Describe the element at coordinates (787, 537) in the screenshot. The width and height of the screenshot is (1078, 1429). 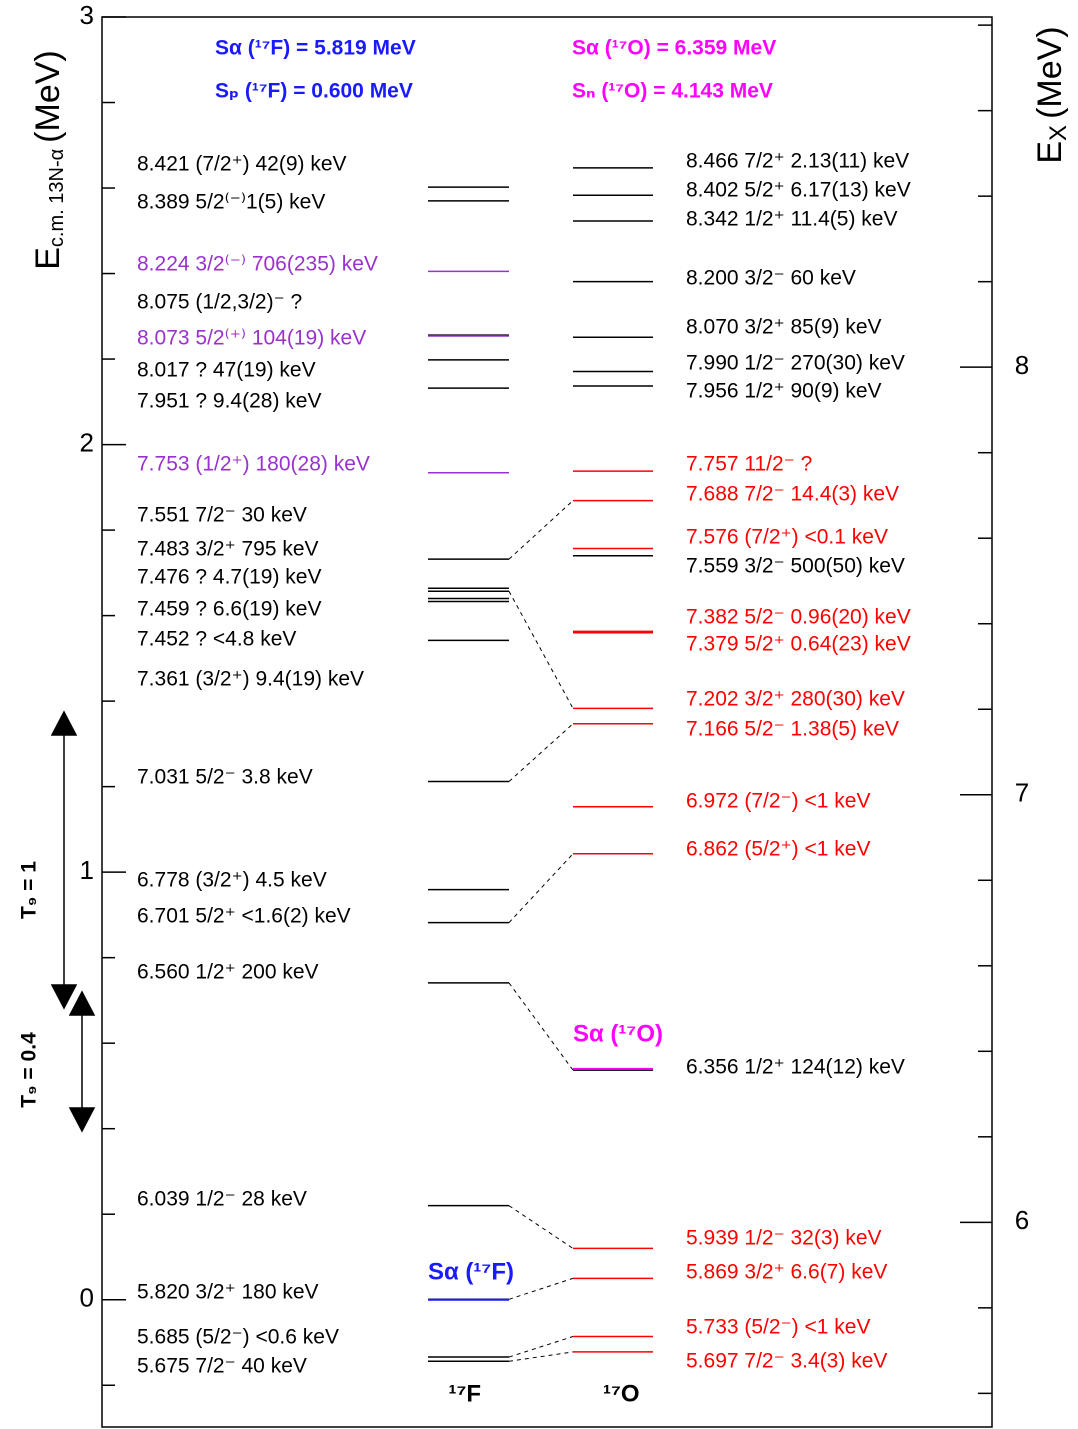
I see `level-label: 7.576 (7/2⁺) <0.1 keV` at that location.